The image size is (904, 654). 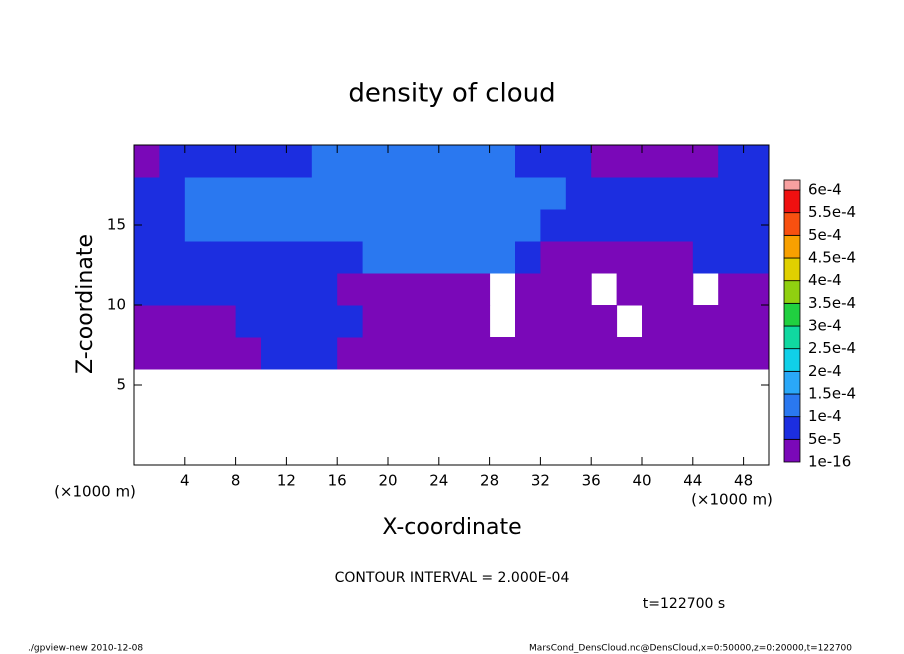 What do you see at coordinates (829, 462) in the screenshot?
I see `colorbar-label: 1e-16` at bounding box center [829, 462].